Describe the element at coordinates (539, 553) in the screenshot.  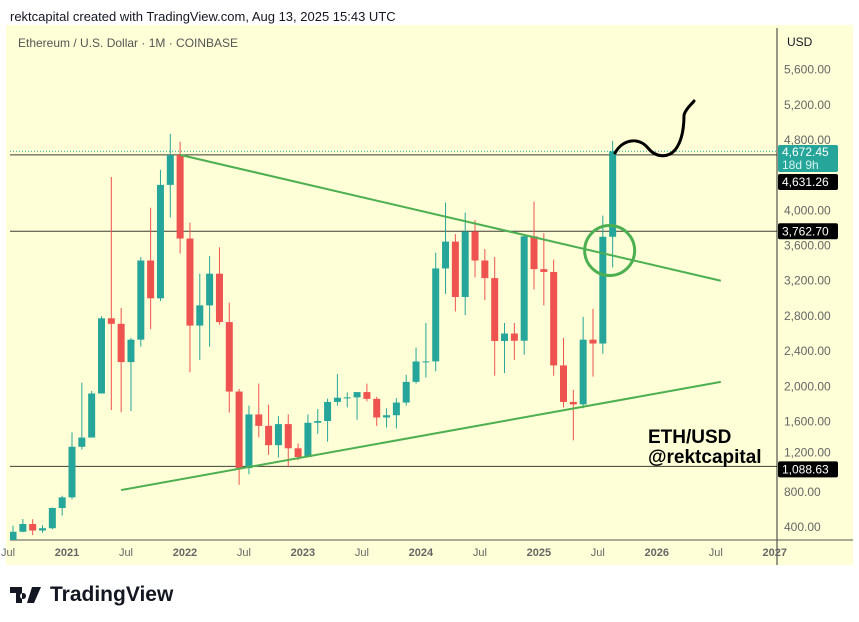
I see `x-tick-label: 2025` at that location.